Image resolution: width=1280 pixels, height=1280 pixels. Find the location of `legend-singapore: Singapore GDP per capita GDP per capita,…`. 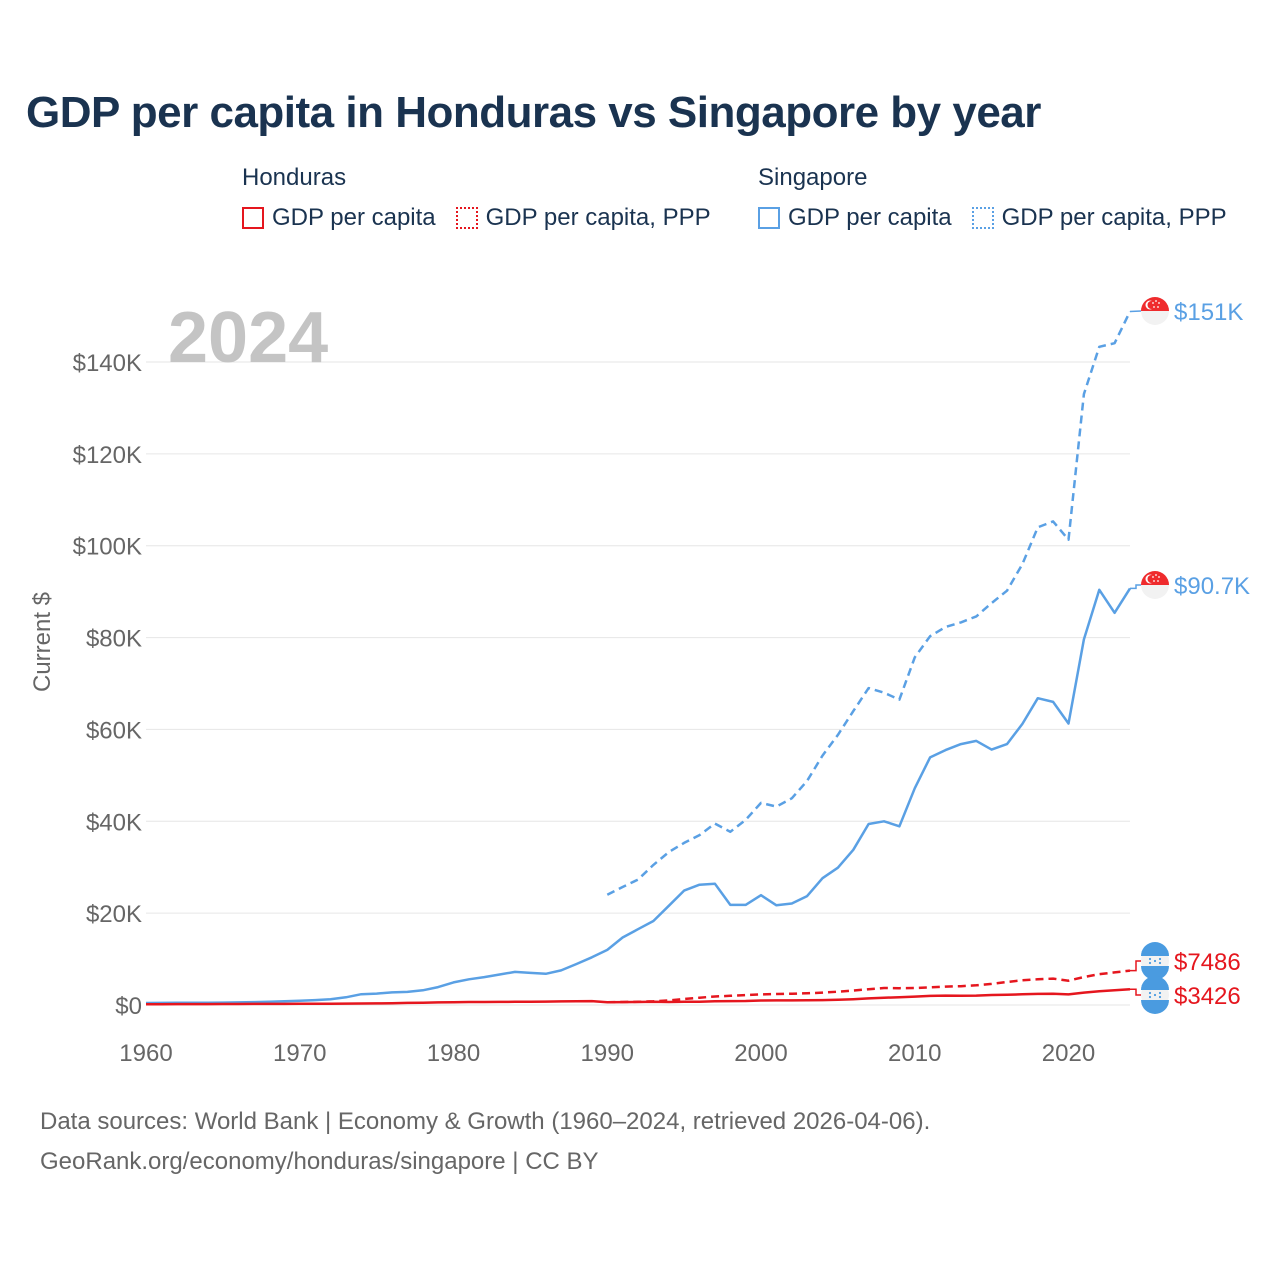

legend-singapore: Singapore GDP per capita GDP per capita,… is located at coordinates (992, 197).